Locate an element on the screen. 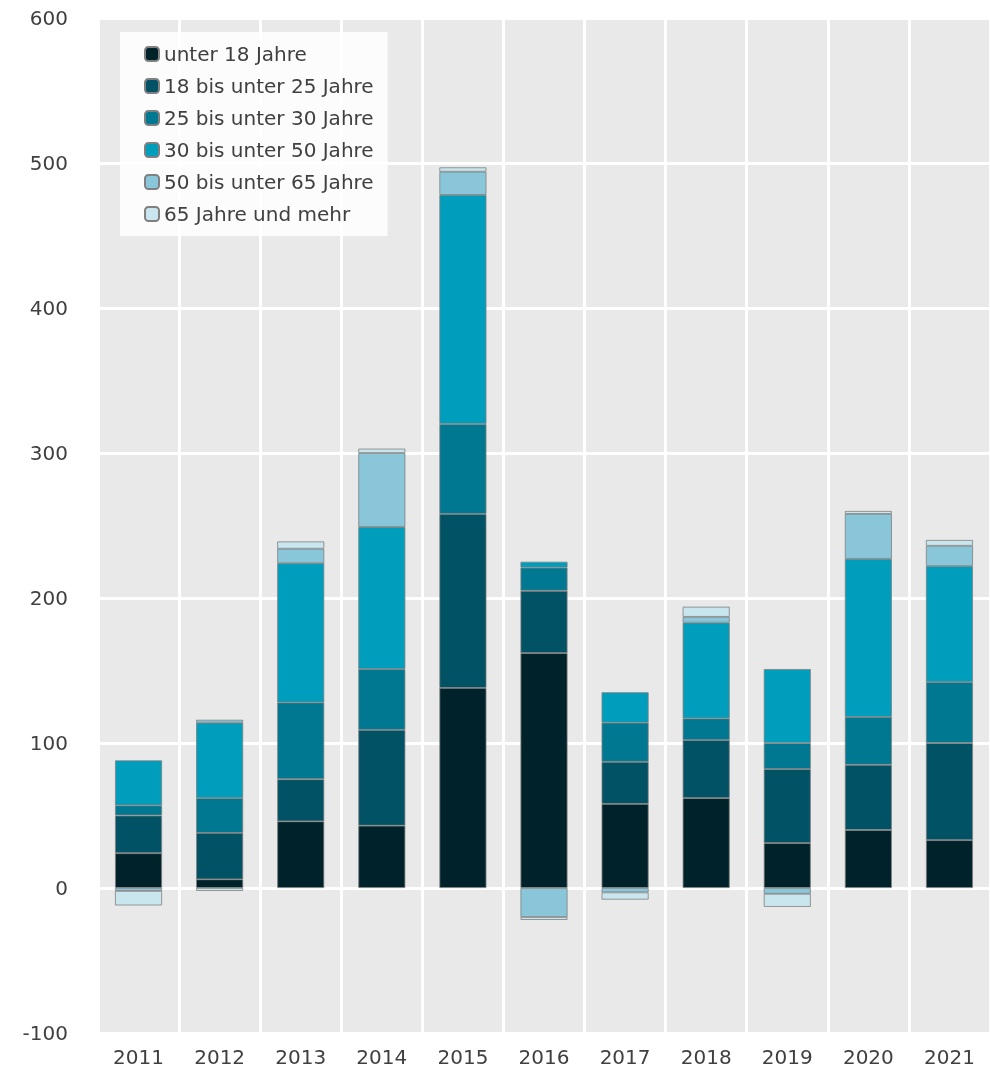 This screenshot has height=1083, width=990. x-tick-label: 2019 is located at coordinates (787, 1057).